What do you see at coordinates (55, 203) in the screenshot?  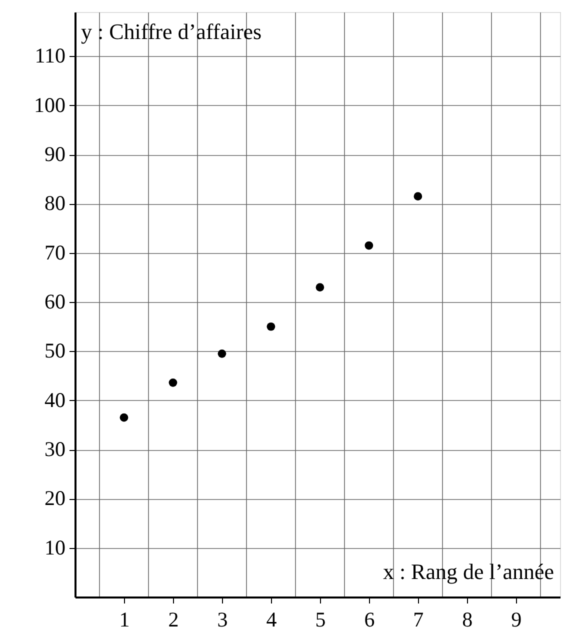 I see `y-tick-label: 80` at bounding box center [55, 203].